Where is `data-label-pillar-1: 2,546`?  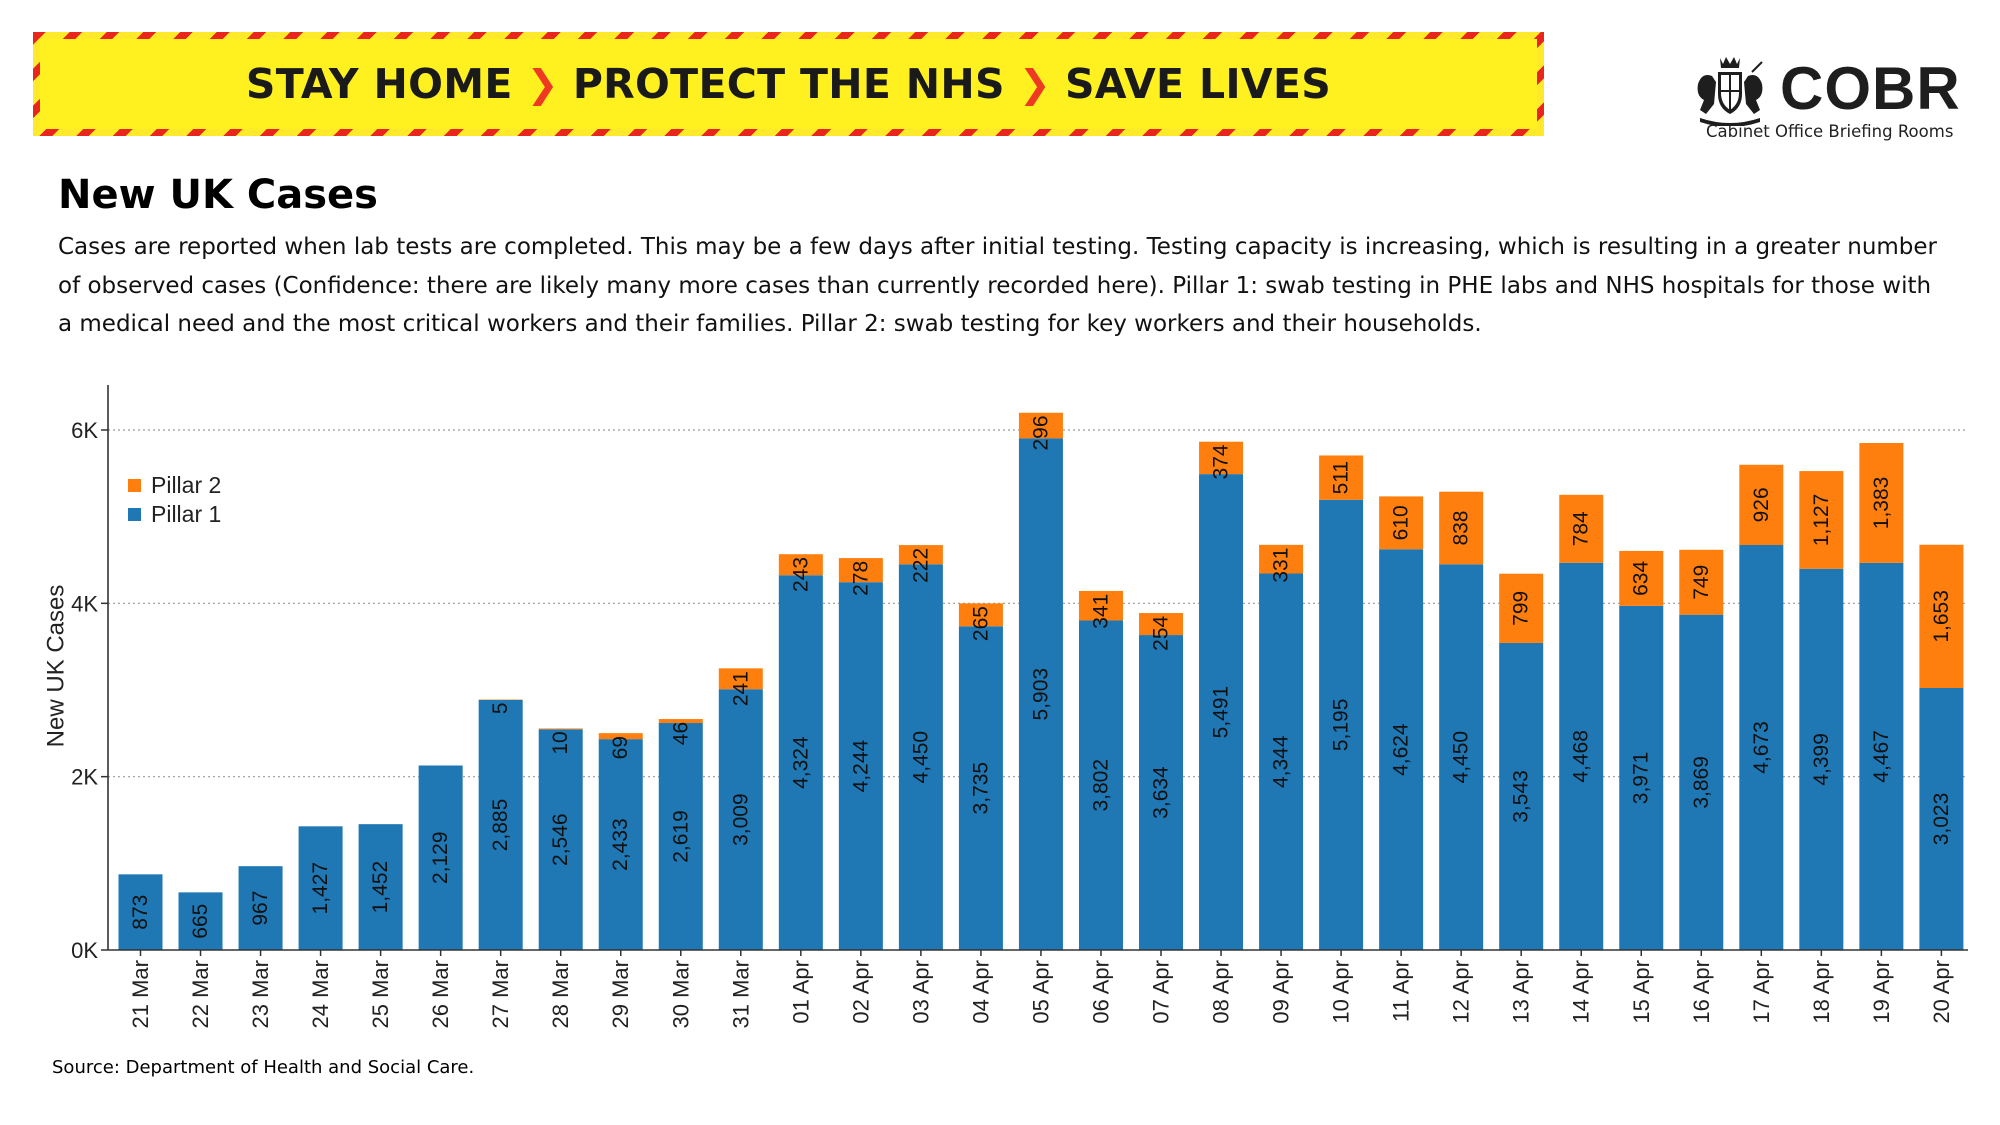
data-label-pillar-1: 2,546 is located at coordinates (560, 839).